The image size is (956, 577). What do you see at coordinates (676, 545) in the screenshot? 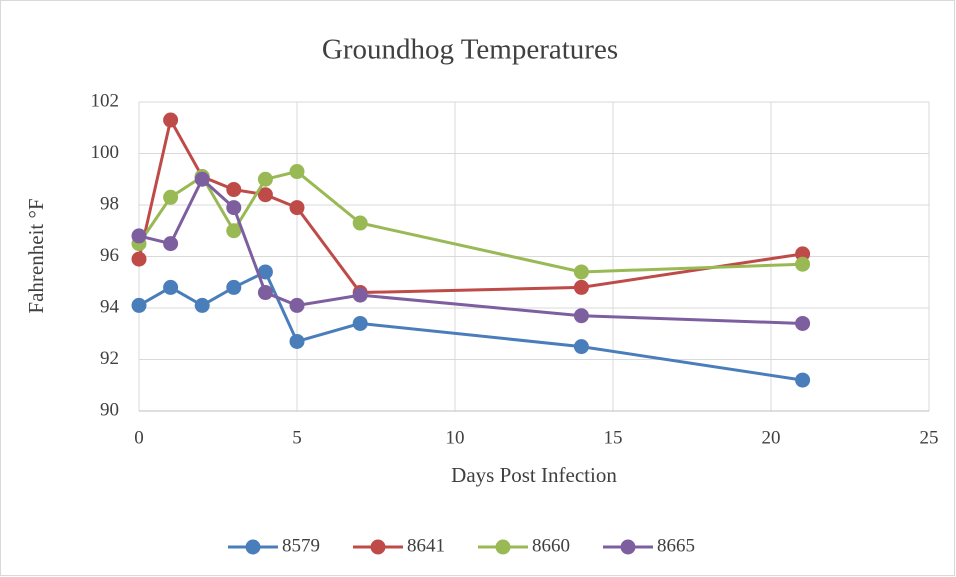
I see `legend-label: 8665` at bounding box center [676, 545].